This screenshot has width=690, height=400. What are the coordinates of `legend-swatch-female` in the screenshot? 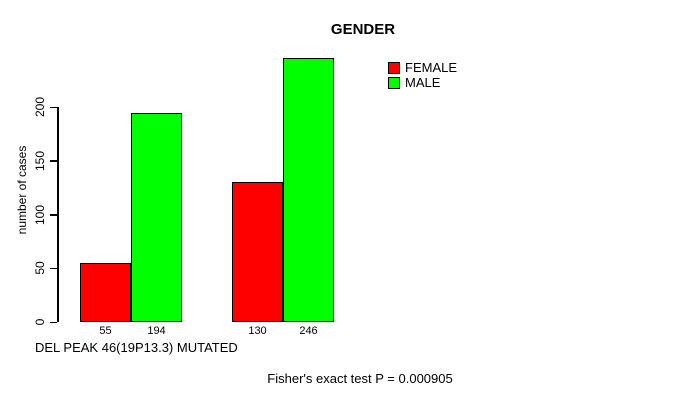 It's located at (394, 68).